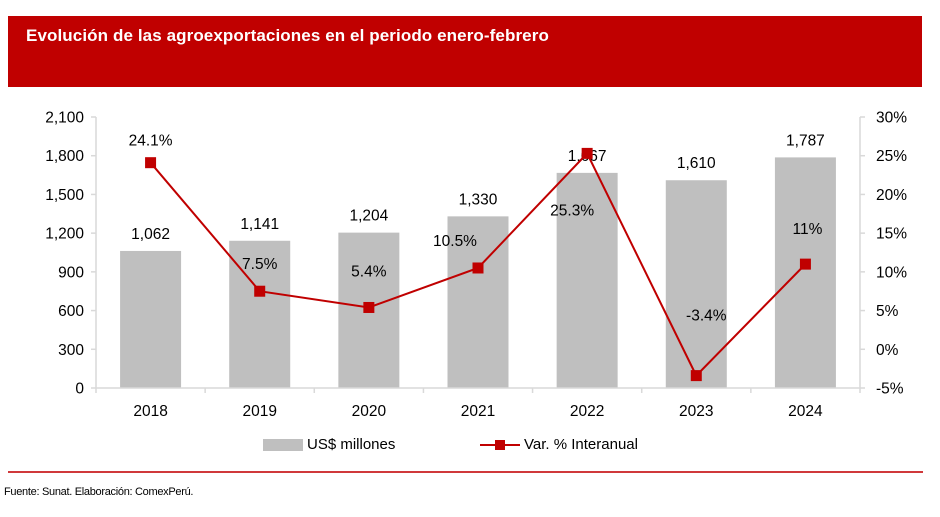  What do you see at coordinates (478, 199) in the screenshot?
I see `bar-label-2021: 1,330` at bounding box center [478, 199].